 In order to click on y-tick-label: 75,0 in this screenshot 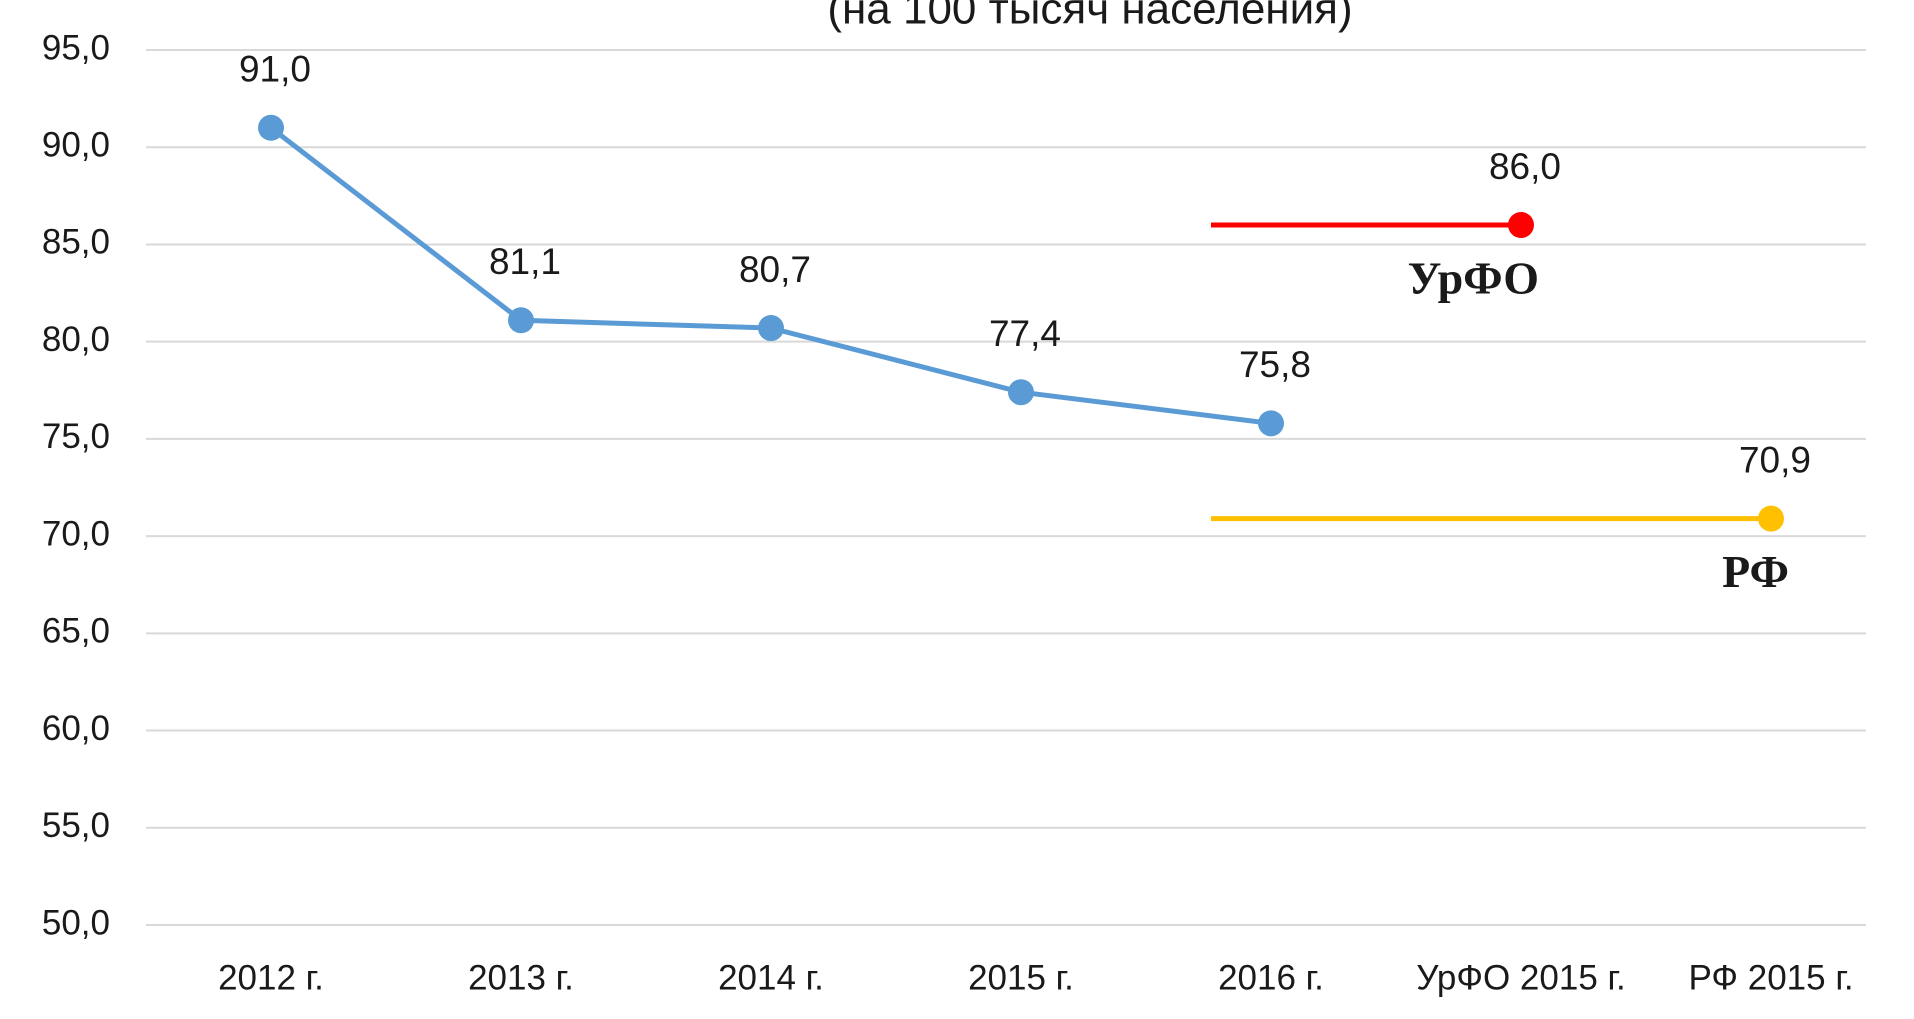, I will do `click(76, 436)`.